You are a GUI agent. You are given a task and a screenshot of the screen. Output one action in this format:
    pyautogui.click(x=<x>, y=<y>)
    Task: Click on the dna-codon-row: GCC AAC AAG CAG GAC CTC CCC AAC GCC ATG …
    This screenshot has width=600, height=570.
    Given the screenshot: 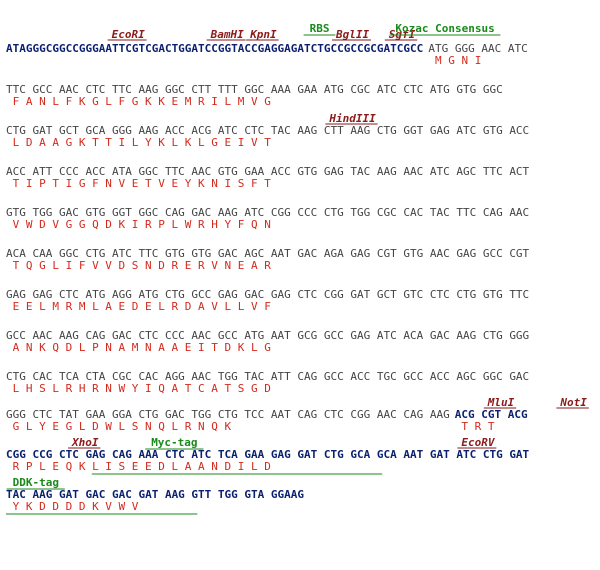 What is the action you would take?
    pyautogui.click(x=267, y=335)
    